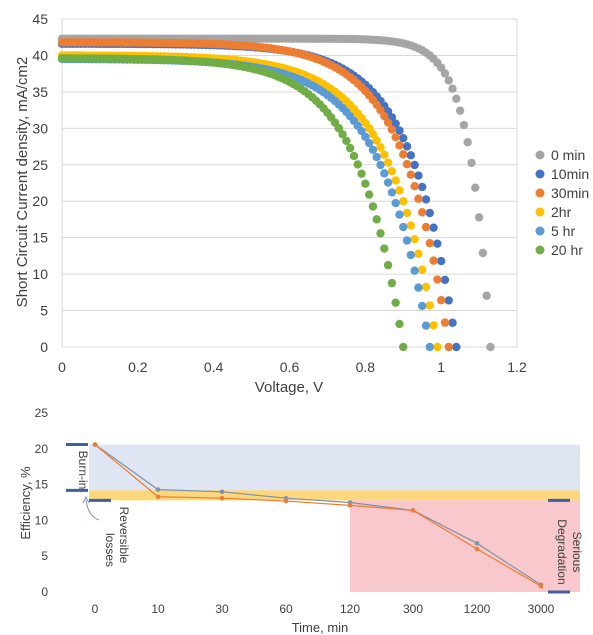  Describe the element at coordinates (25, 503) in the screenshot. I see `bottom-y-axis-label: Efficiency, %` at that location.